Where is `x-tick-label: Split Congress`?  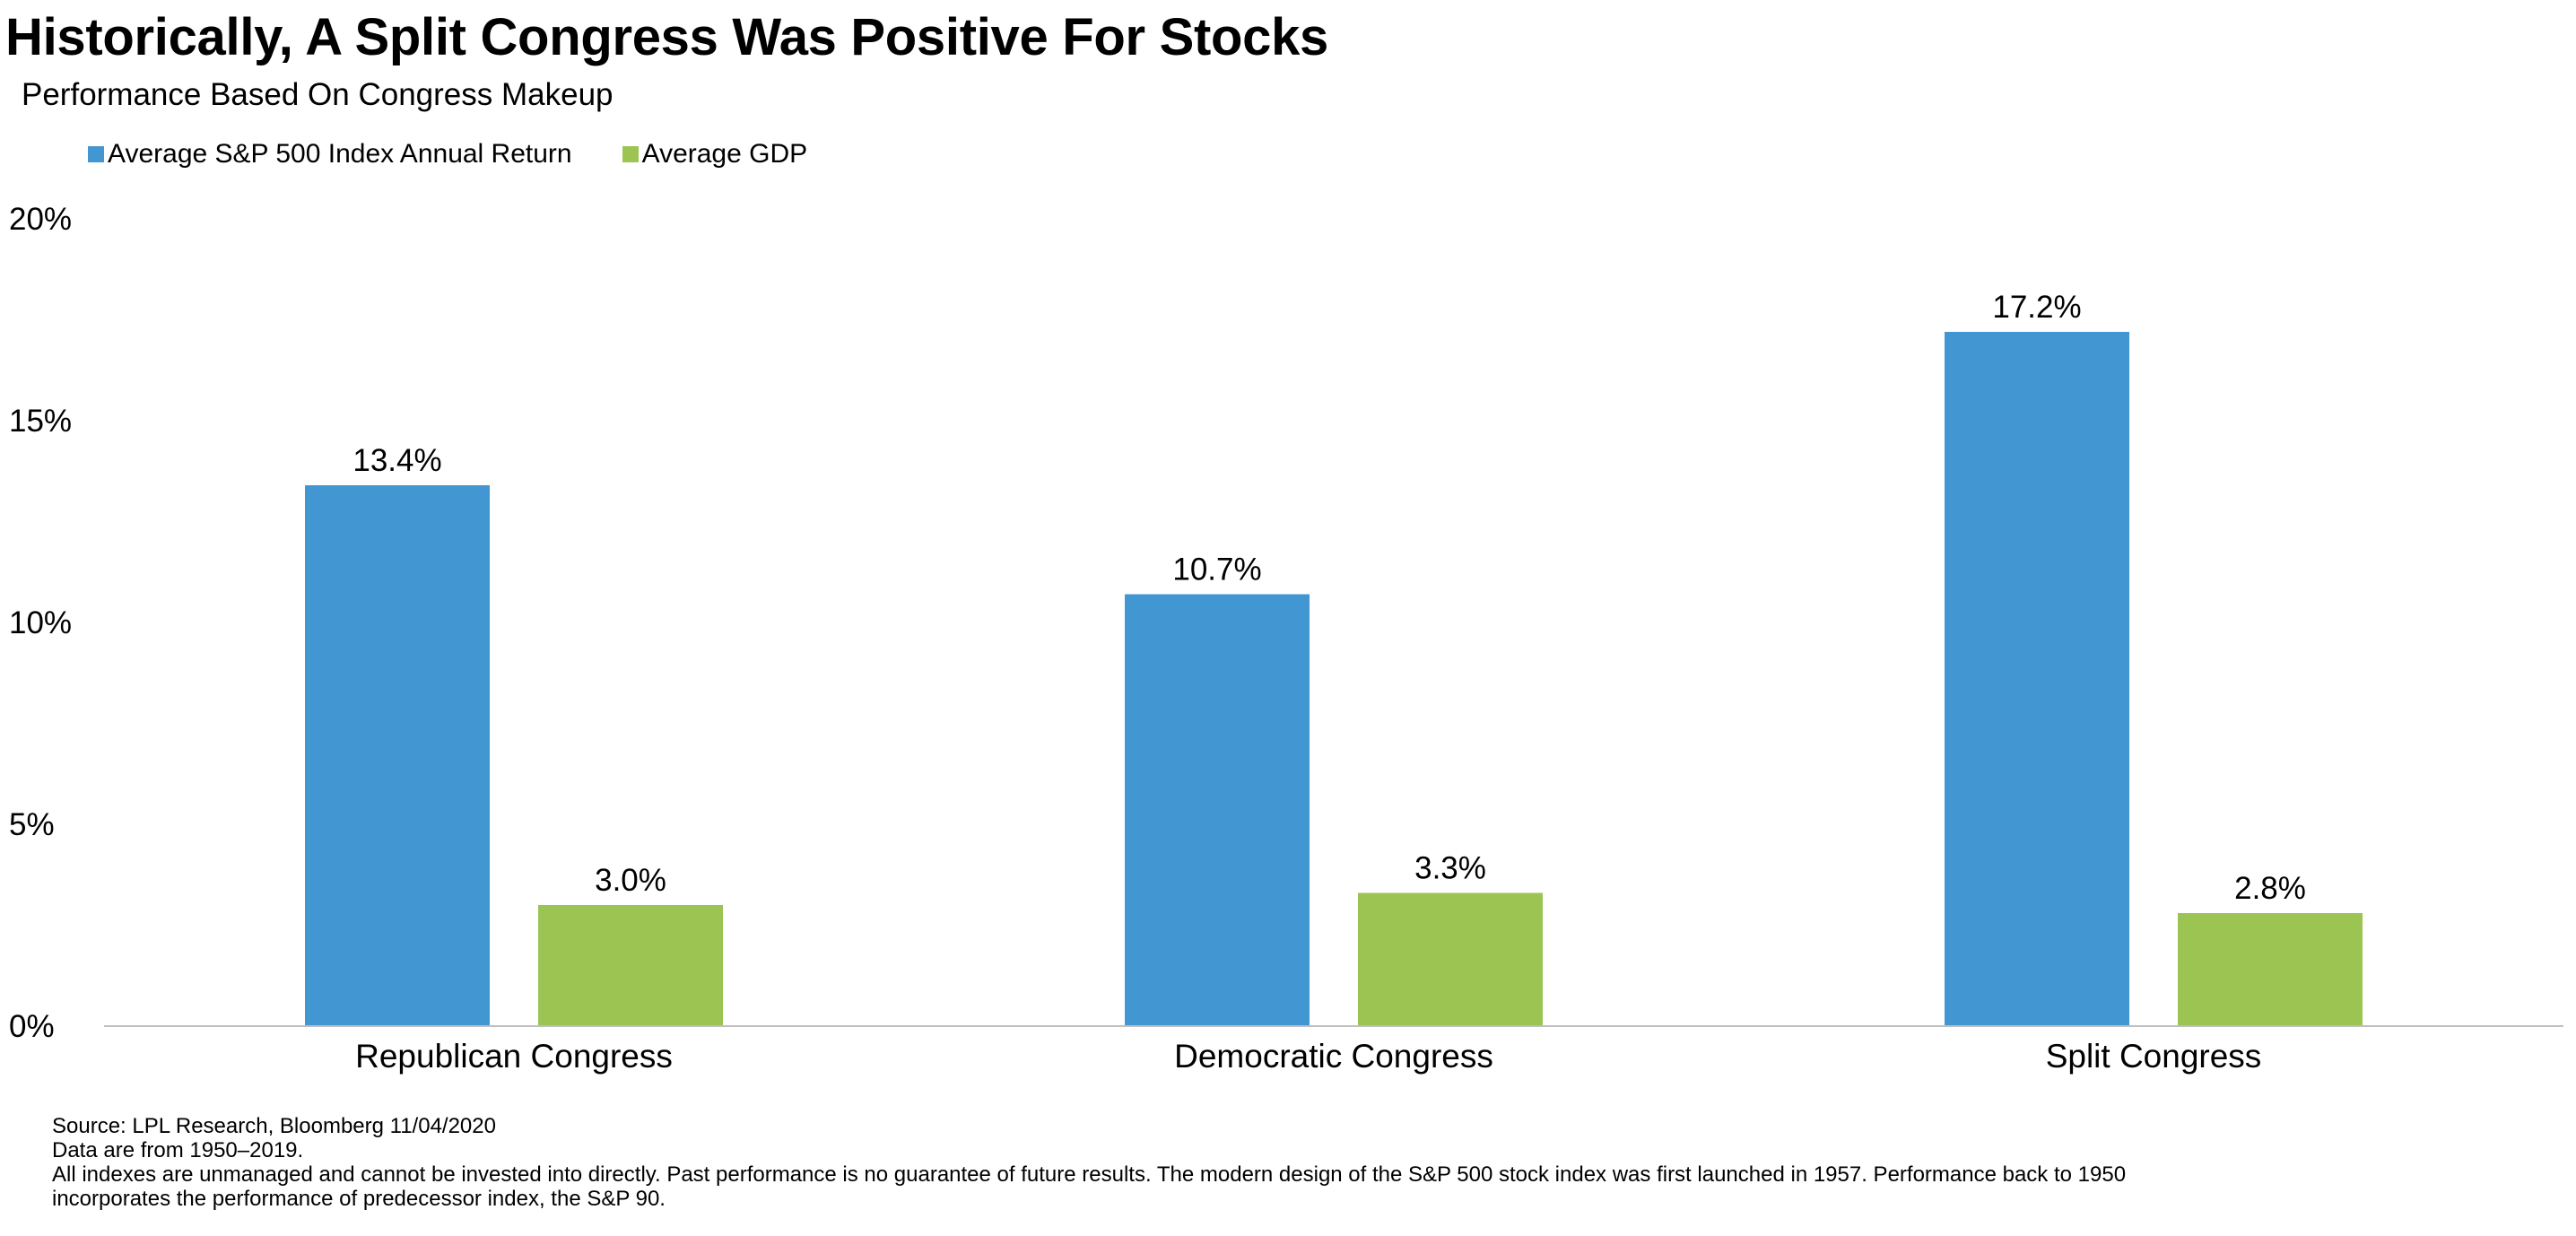 x-tick-label: Split Congress is located at coordinates (2154, 1056).